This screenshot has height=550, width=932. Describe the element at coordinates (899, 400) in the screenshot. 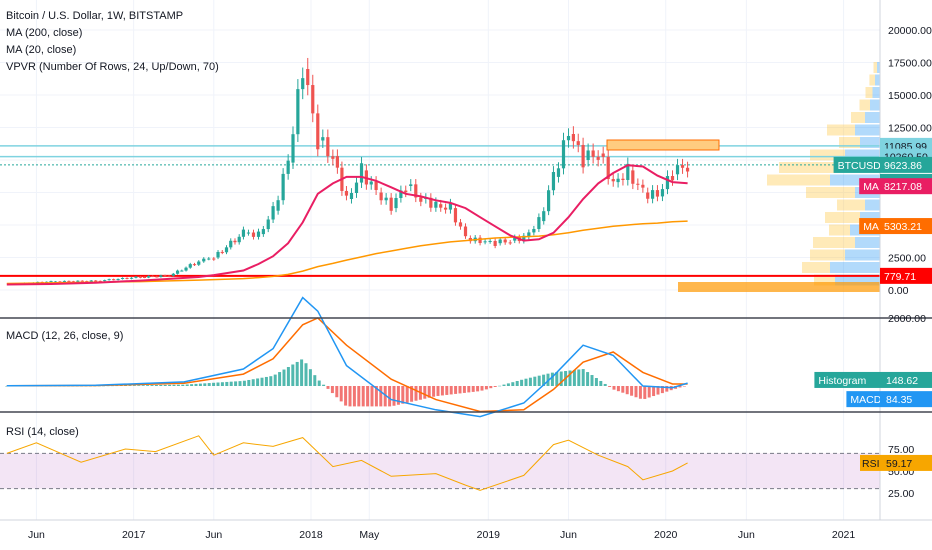

I see `macd-tag-value: 84.35` at that location.